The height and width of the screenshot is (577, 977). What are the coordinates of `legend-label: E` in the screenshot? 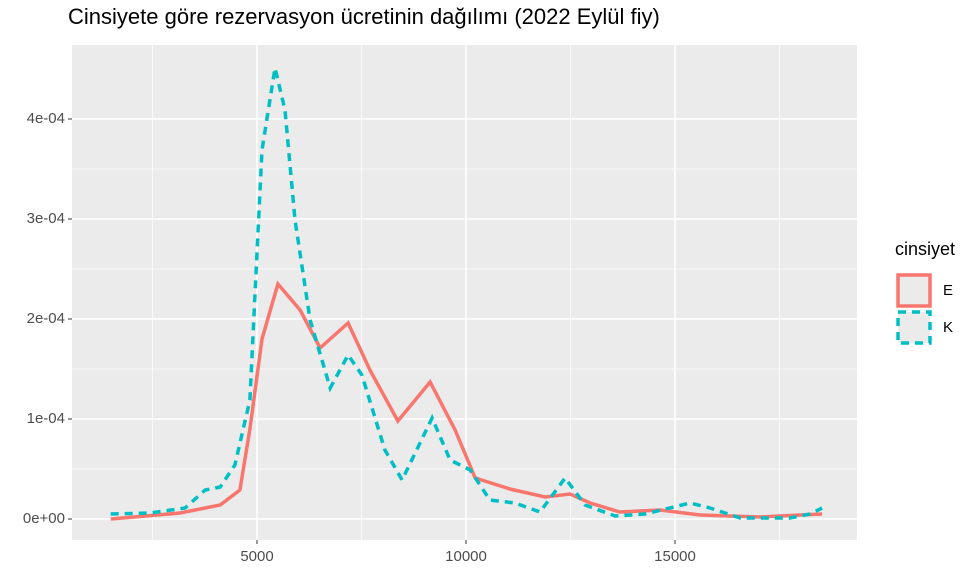 It's located at (948, 290).